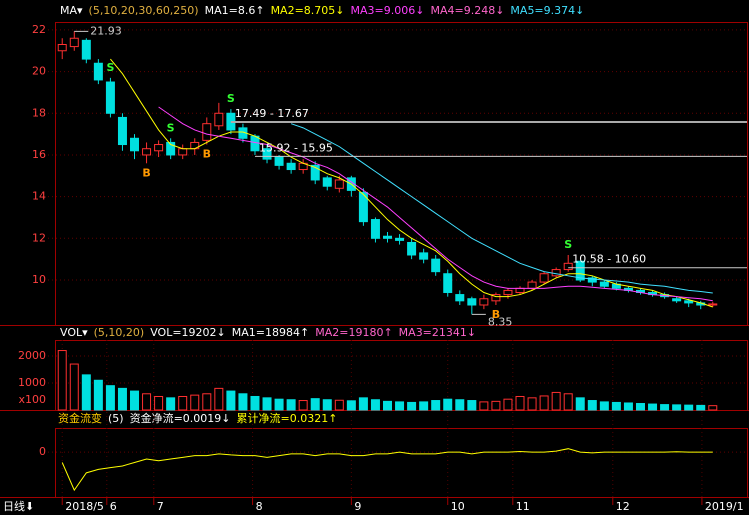  I want to click on y-tick-label: 0, so click(42, 451).